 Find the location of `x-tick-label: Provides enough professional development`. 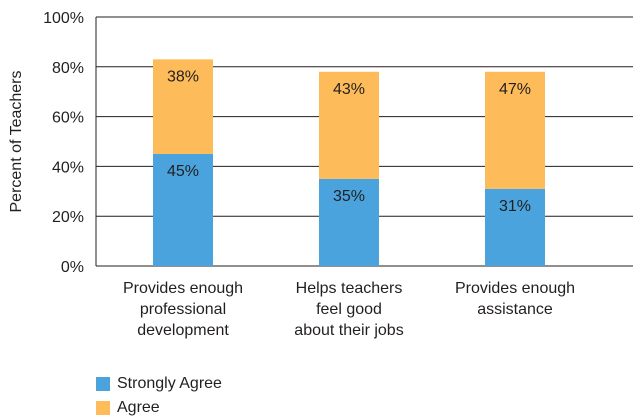

x-tick-label: Provides enough professional development is located at coordinates (183, 309).